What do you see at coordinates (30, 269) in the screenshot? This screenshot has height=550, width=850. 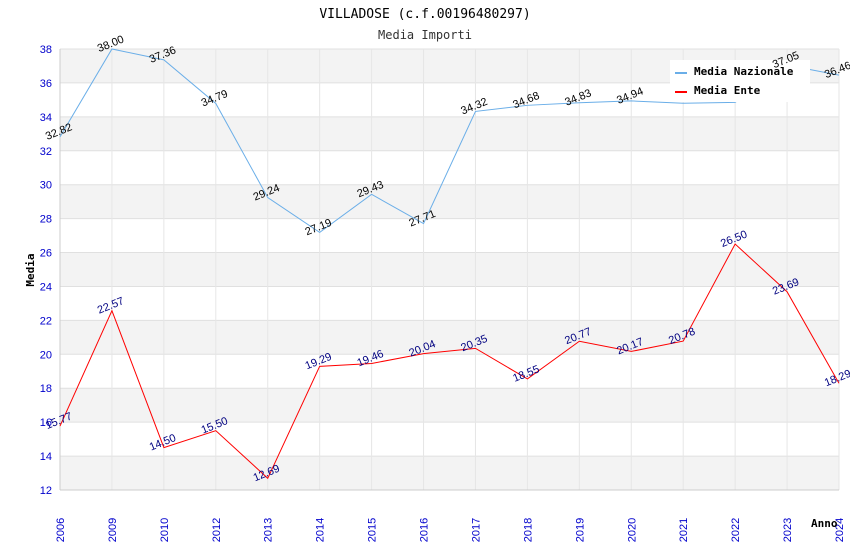 I see `y-axis-label: Media` at bounding box center [30, 269].